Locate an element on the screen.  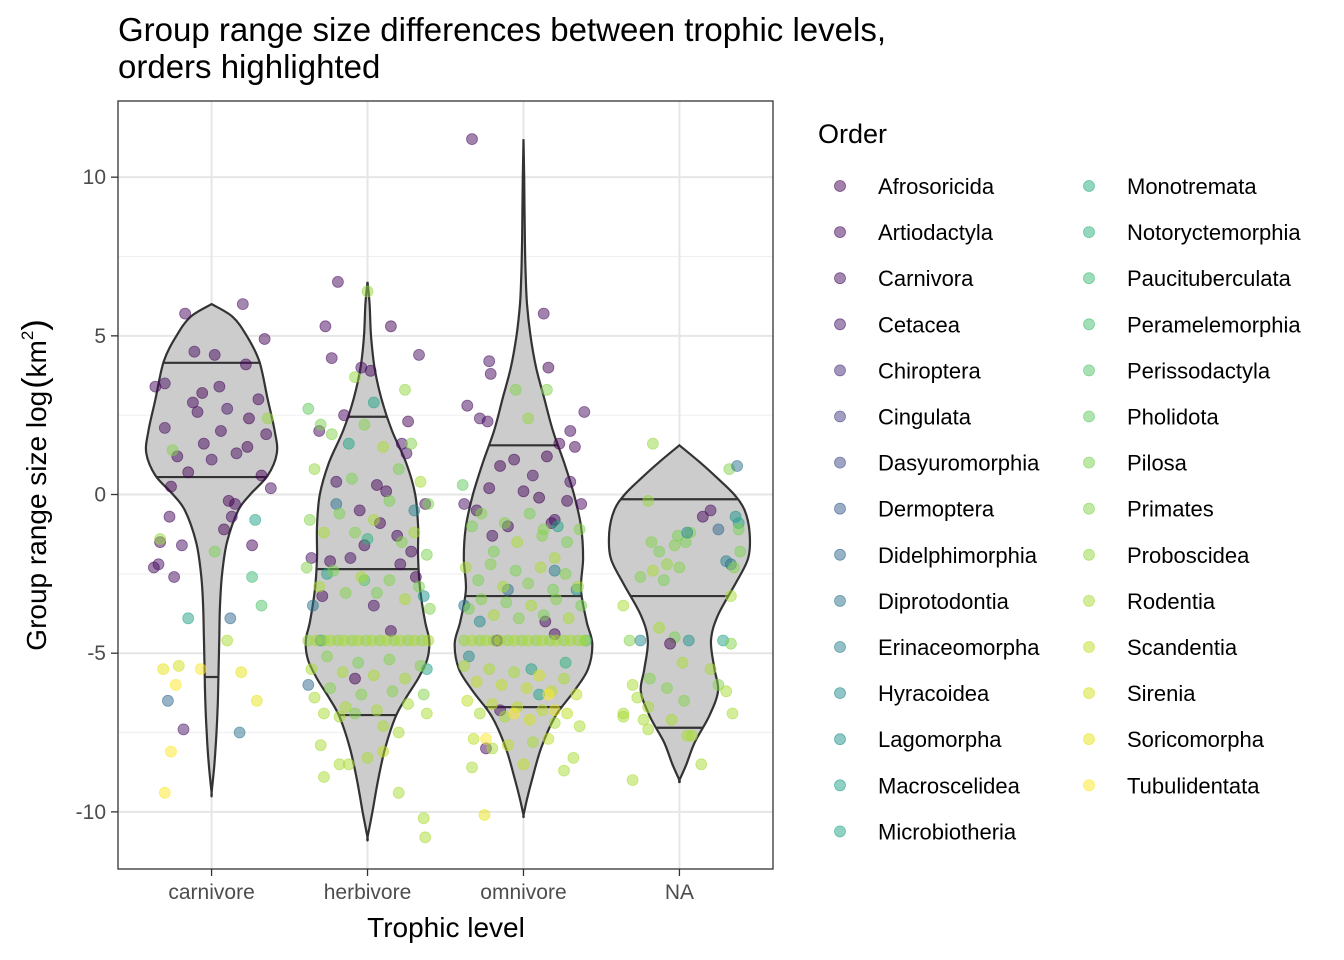
legend-label-didelphimorphia: Didelphimorphia is located at coordinates (958, 555).